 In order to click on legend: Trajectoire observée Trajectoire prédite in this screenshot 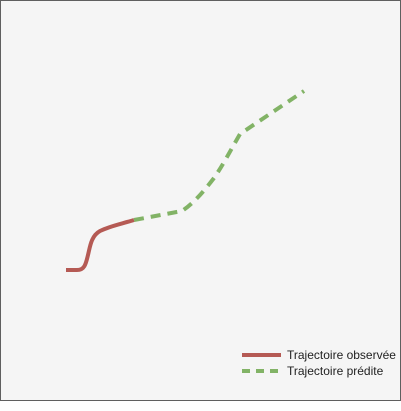, I will do `click(319, 363)`.